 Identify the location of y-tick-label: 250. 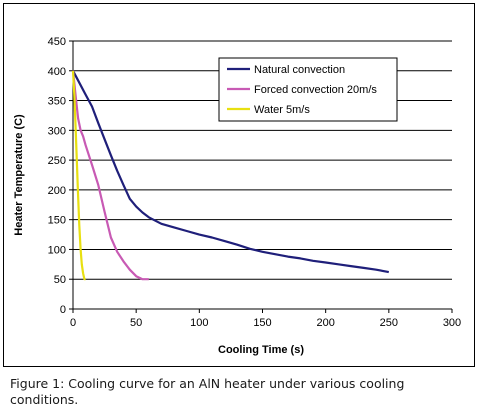
(57, 161).